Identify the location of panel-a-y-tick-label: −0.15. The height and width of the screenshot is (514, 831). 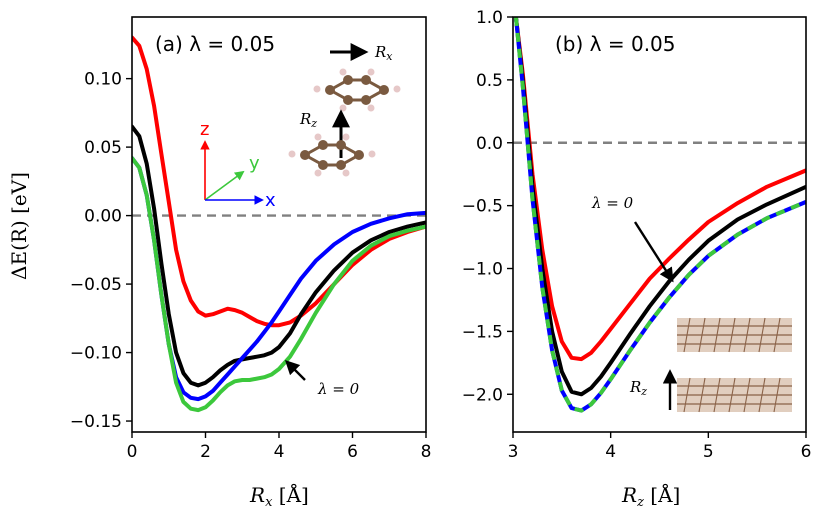
(96, 422).